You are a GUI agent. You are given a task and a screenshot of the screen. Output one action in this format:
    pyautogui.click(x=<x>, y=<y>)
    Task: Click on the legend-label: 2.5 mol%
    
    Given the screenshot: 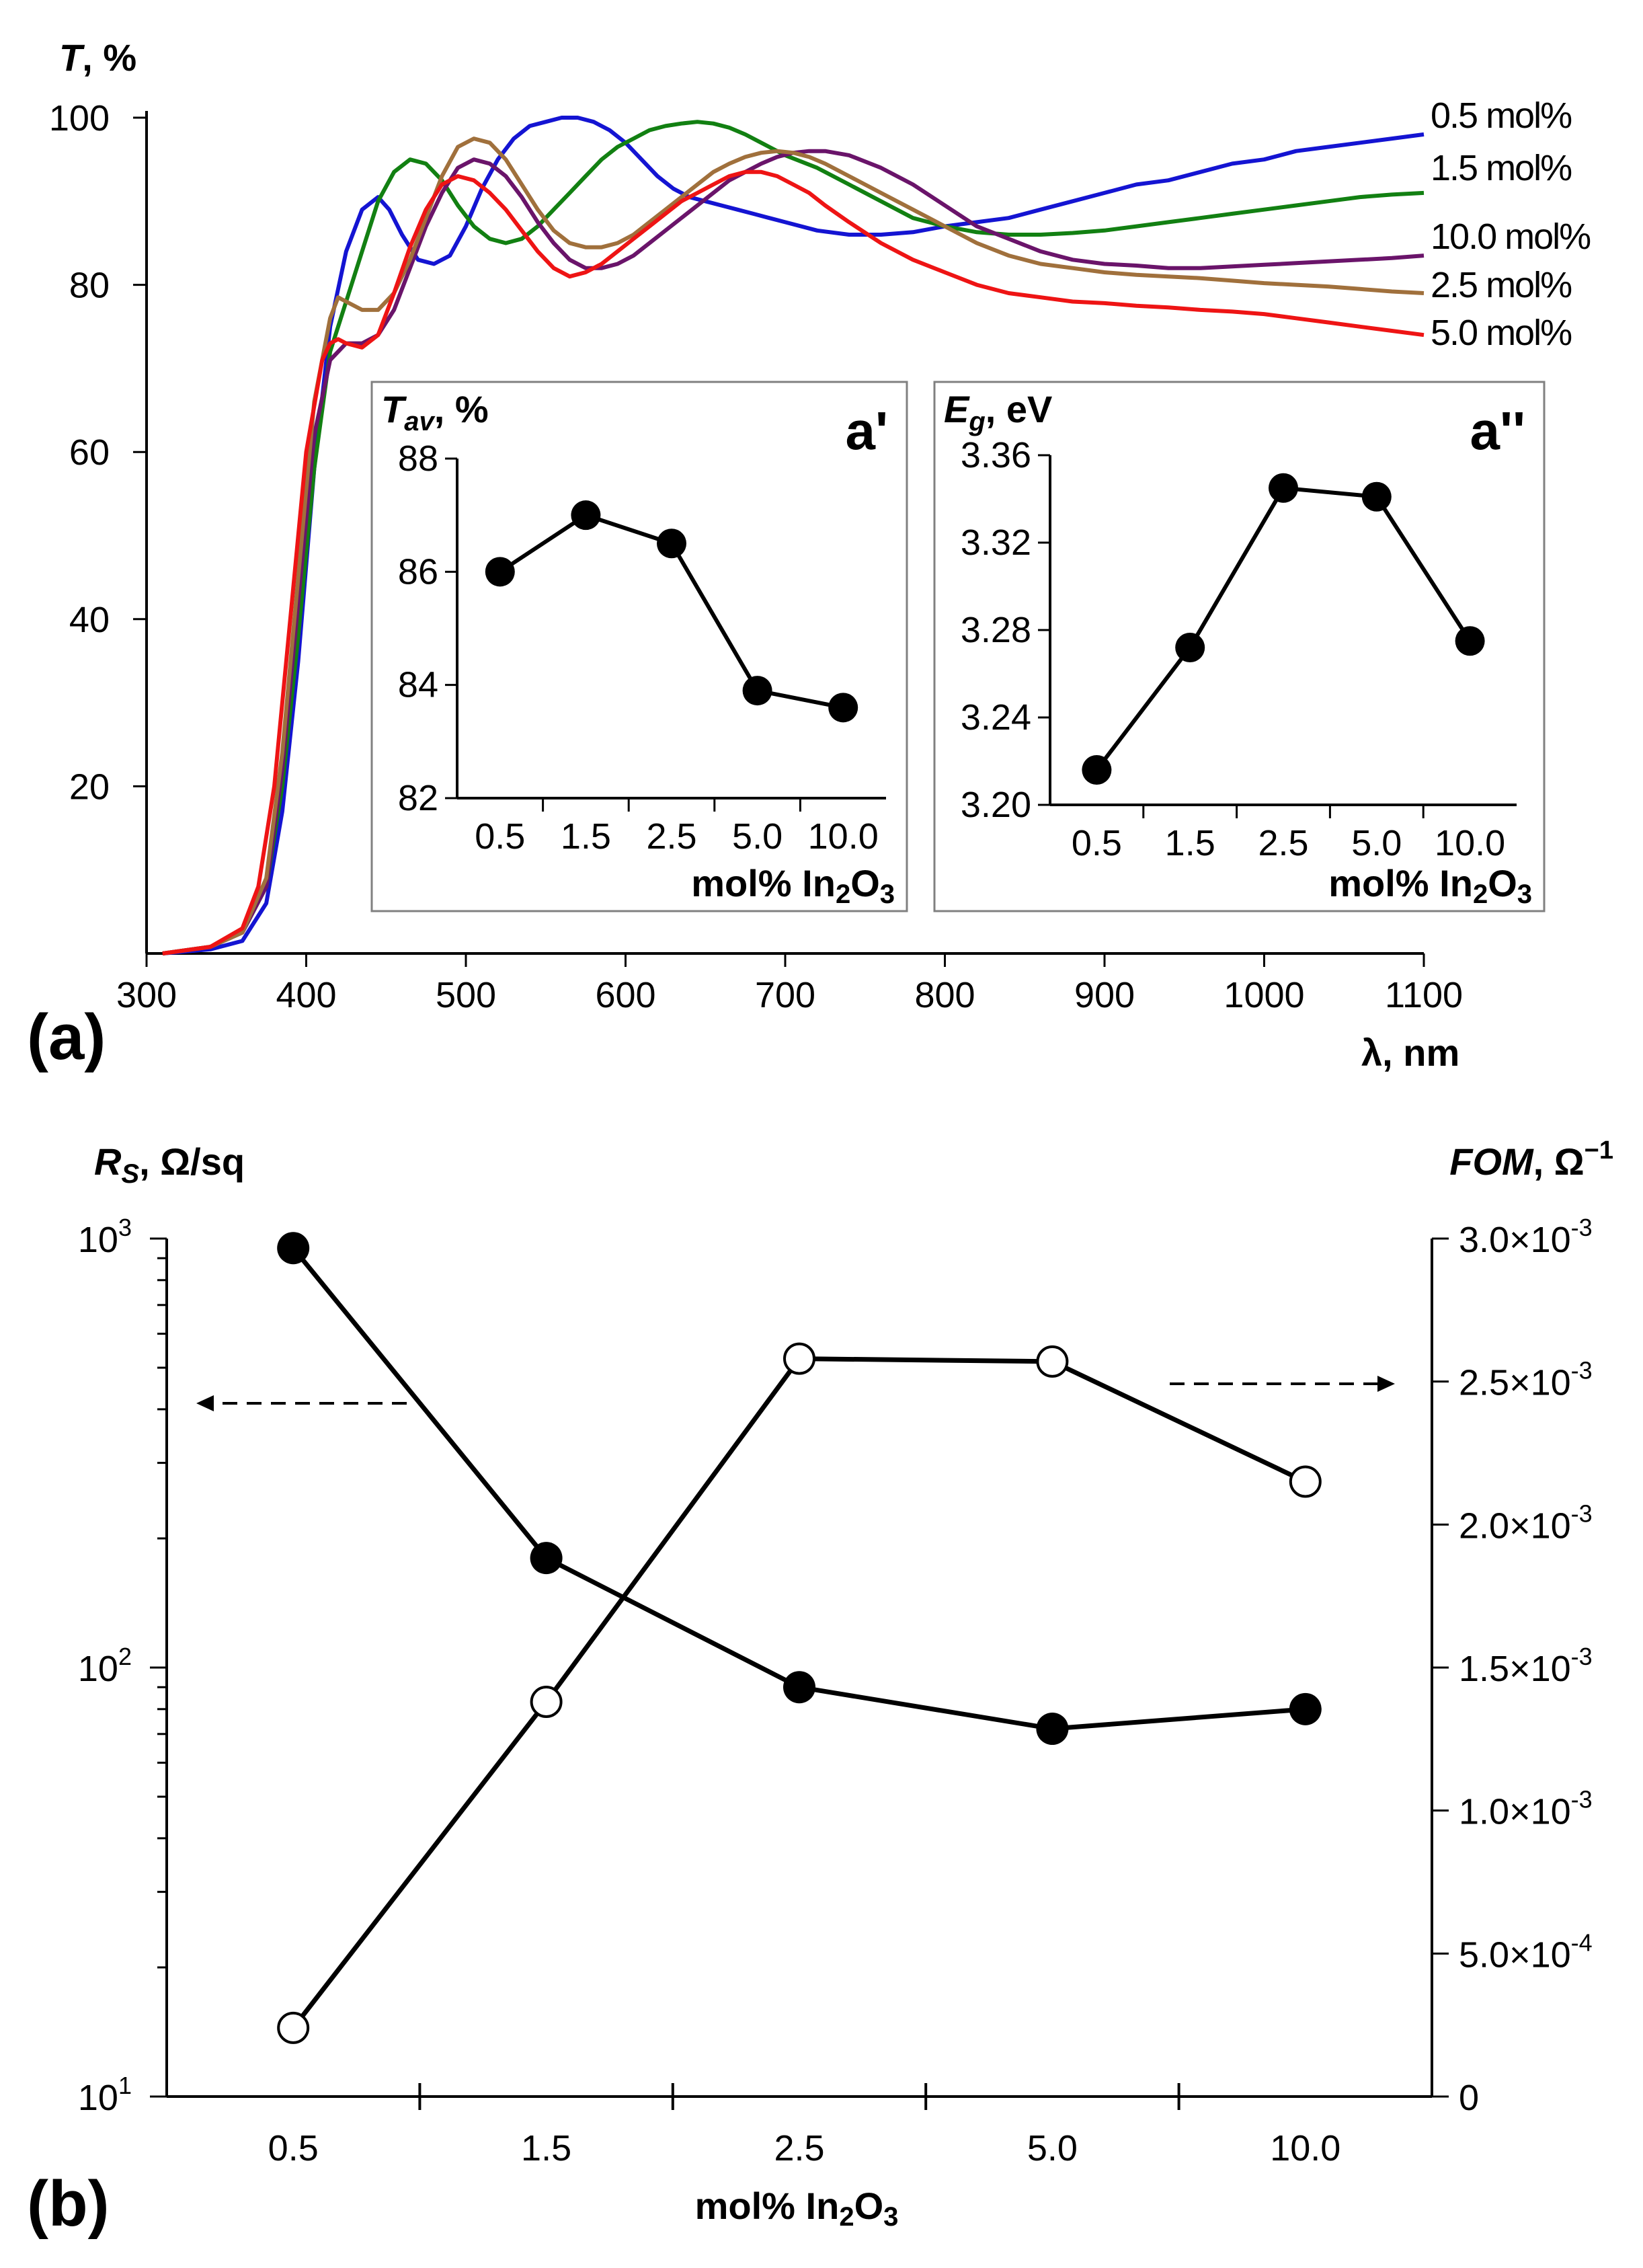 What is the action you would take?
    pyautogui.click(x=1502, y=285)
    